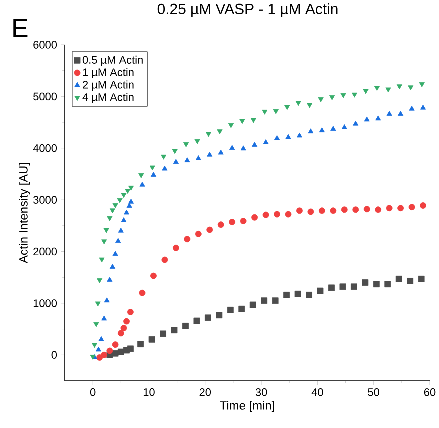  Describe the element at coordinates (112, 61) in the screenshot. I see `legend-label: 0.5 µM Actin` at that location.